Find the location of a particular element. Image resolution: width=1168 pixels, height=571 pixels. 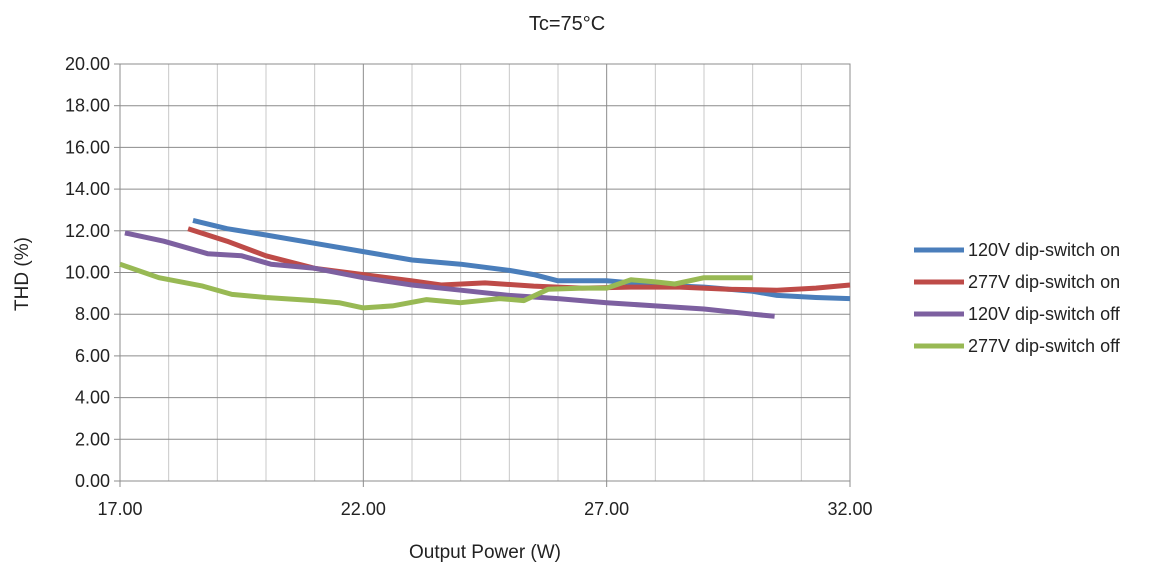

y-tick-label: 6.00 is located at coordinates (92, 356).